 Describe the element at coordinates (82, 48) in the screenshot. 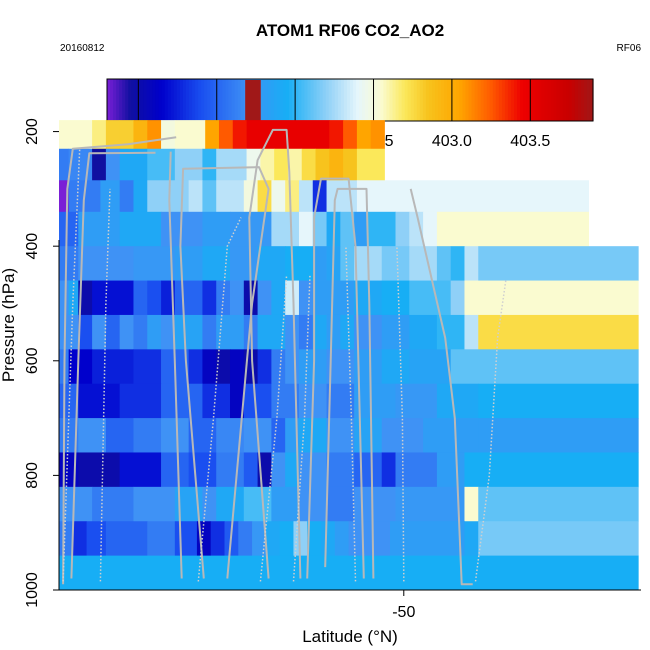

I see `date-label: 20160812` at that location.